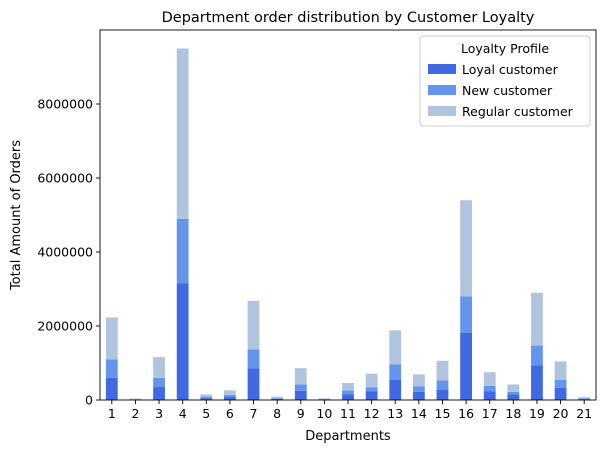 Image resolution: width=607 pixels, height=453 pixels. Describe the element at coordinates (372, 413) in the screenshot. I see `x-tick-label: 12` at that location.